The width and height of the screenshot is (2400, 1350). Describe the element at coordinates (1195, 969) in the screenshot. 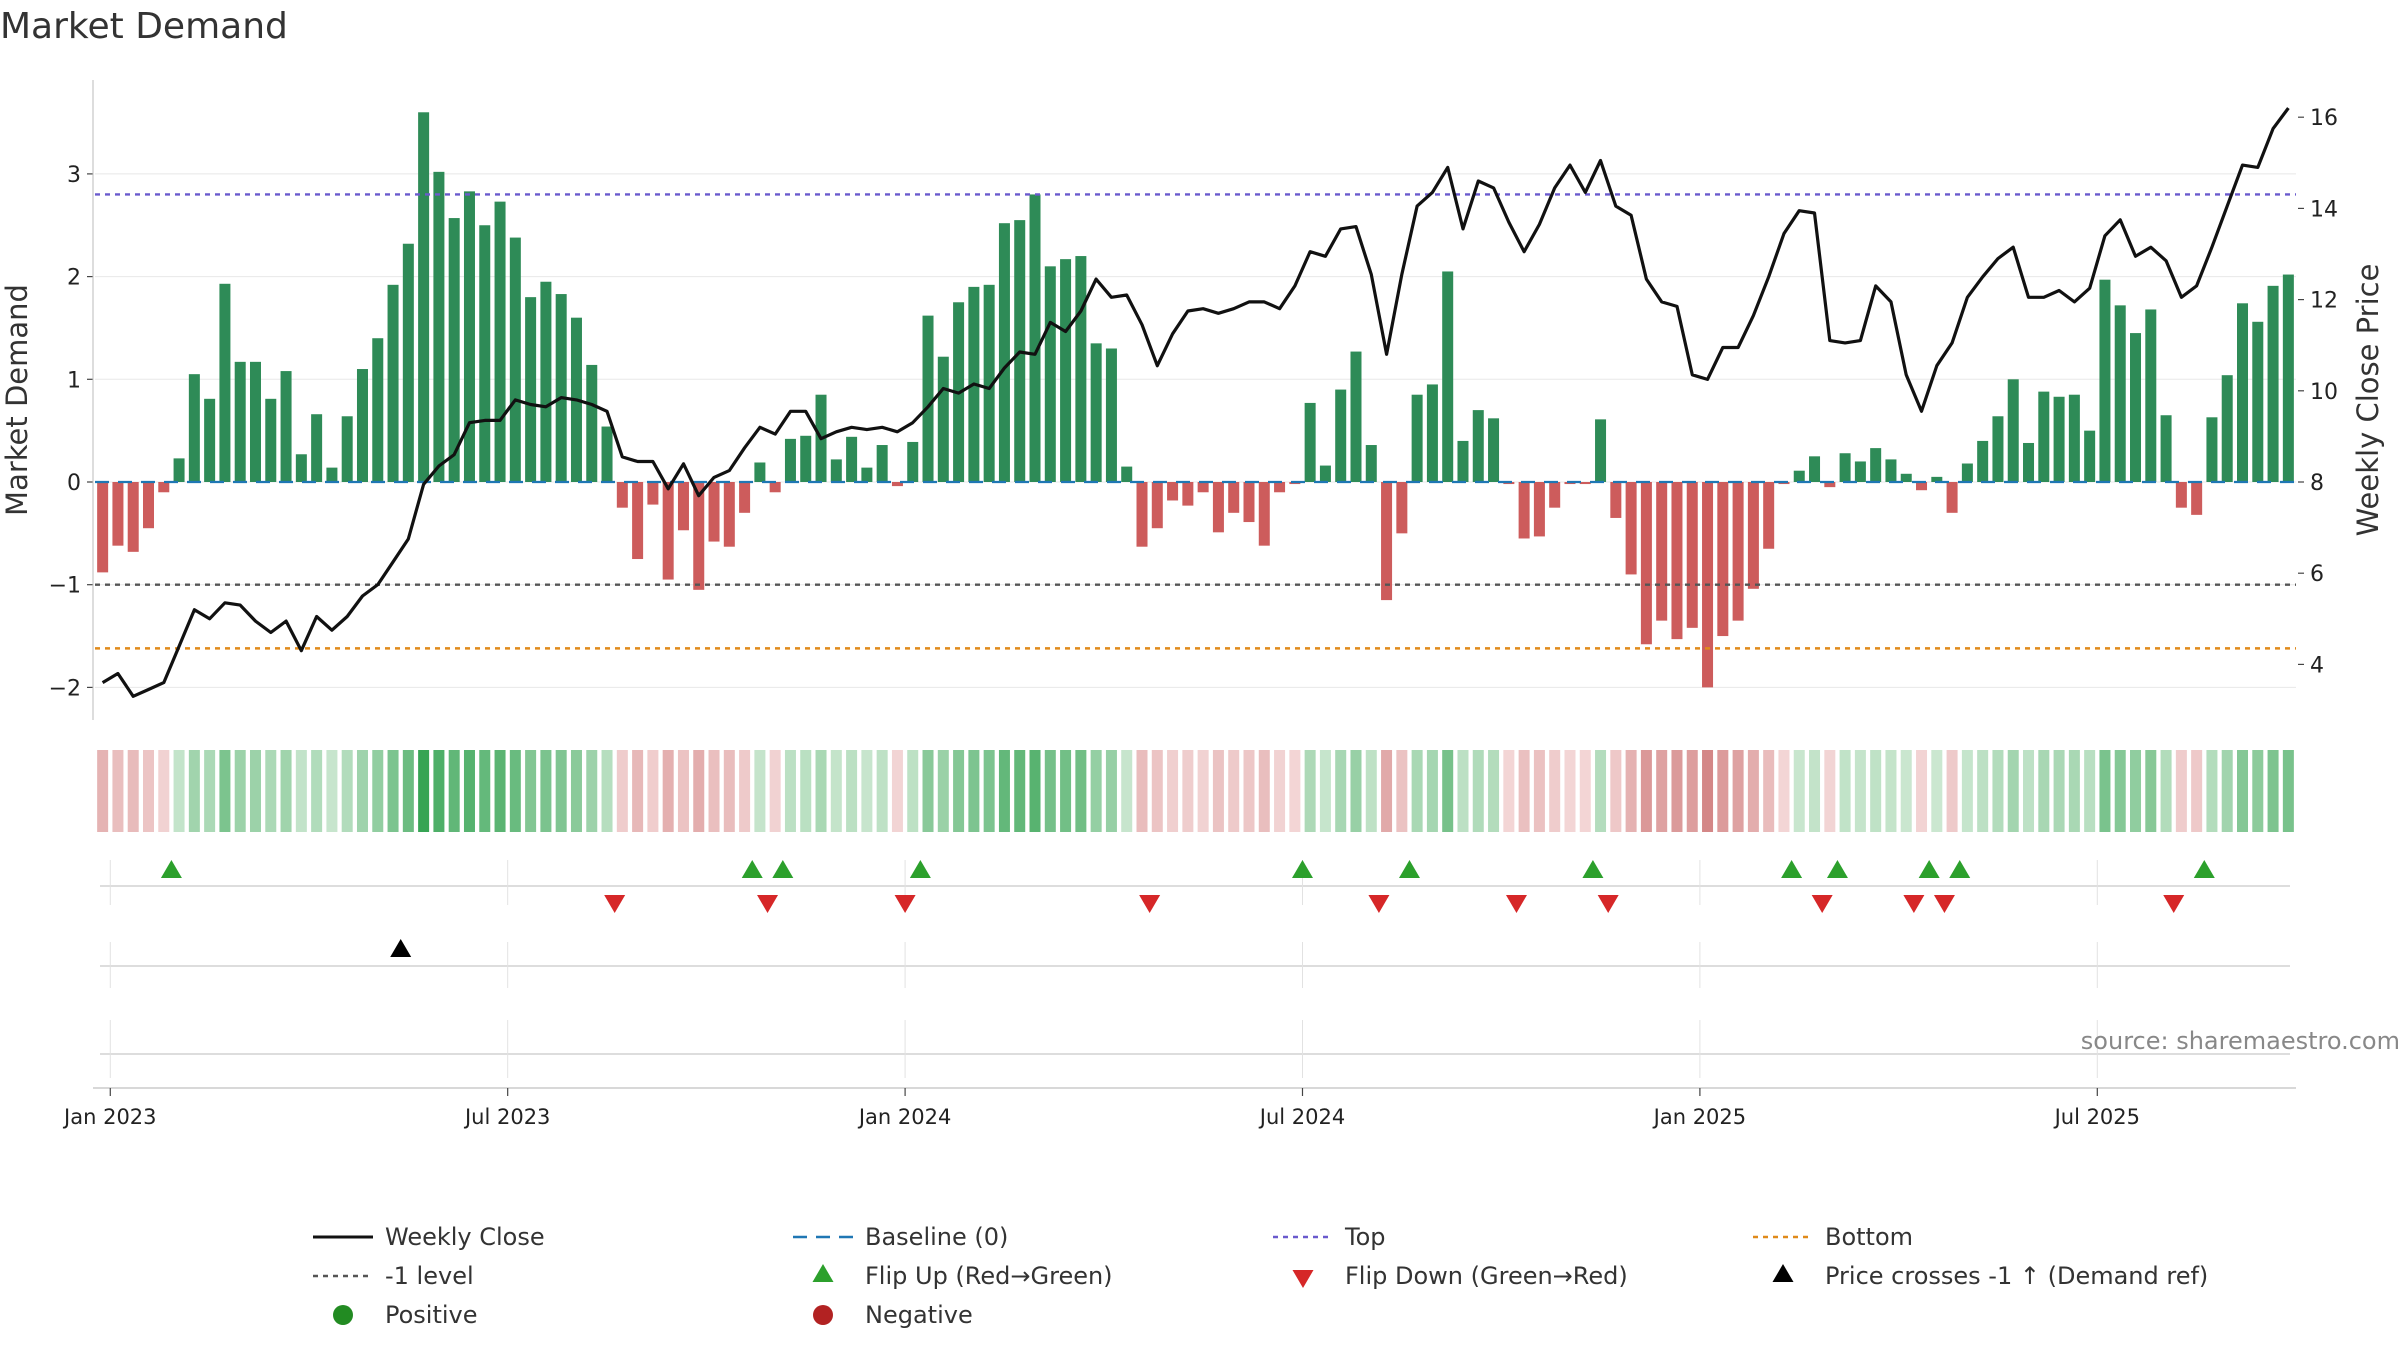

I see `flip-markers` at that location.